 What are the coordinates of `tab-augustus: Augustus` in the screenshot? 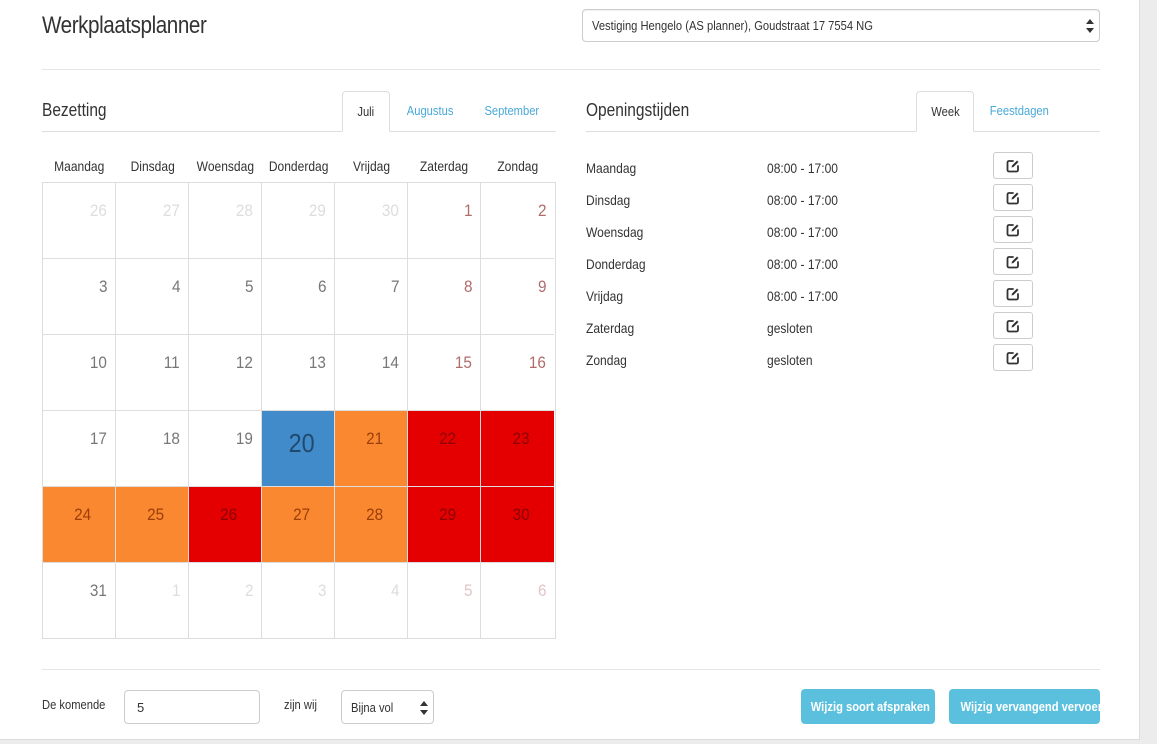 It's located at (430, 110).